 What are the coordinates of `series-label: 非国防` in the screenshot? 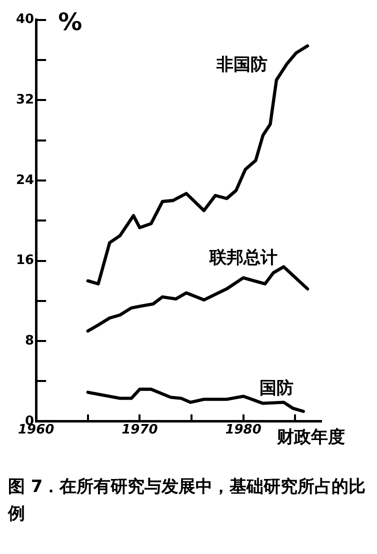 It's located at (242, 64).